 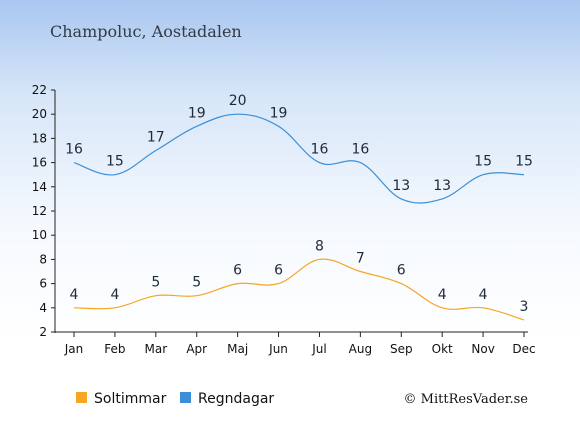 I want to click on y-tick-label: 12, so click(x=39, y=211).